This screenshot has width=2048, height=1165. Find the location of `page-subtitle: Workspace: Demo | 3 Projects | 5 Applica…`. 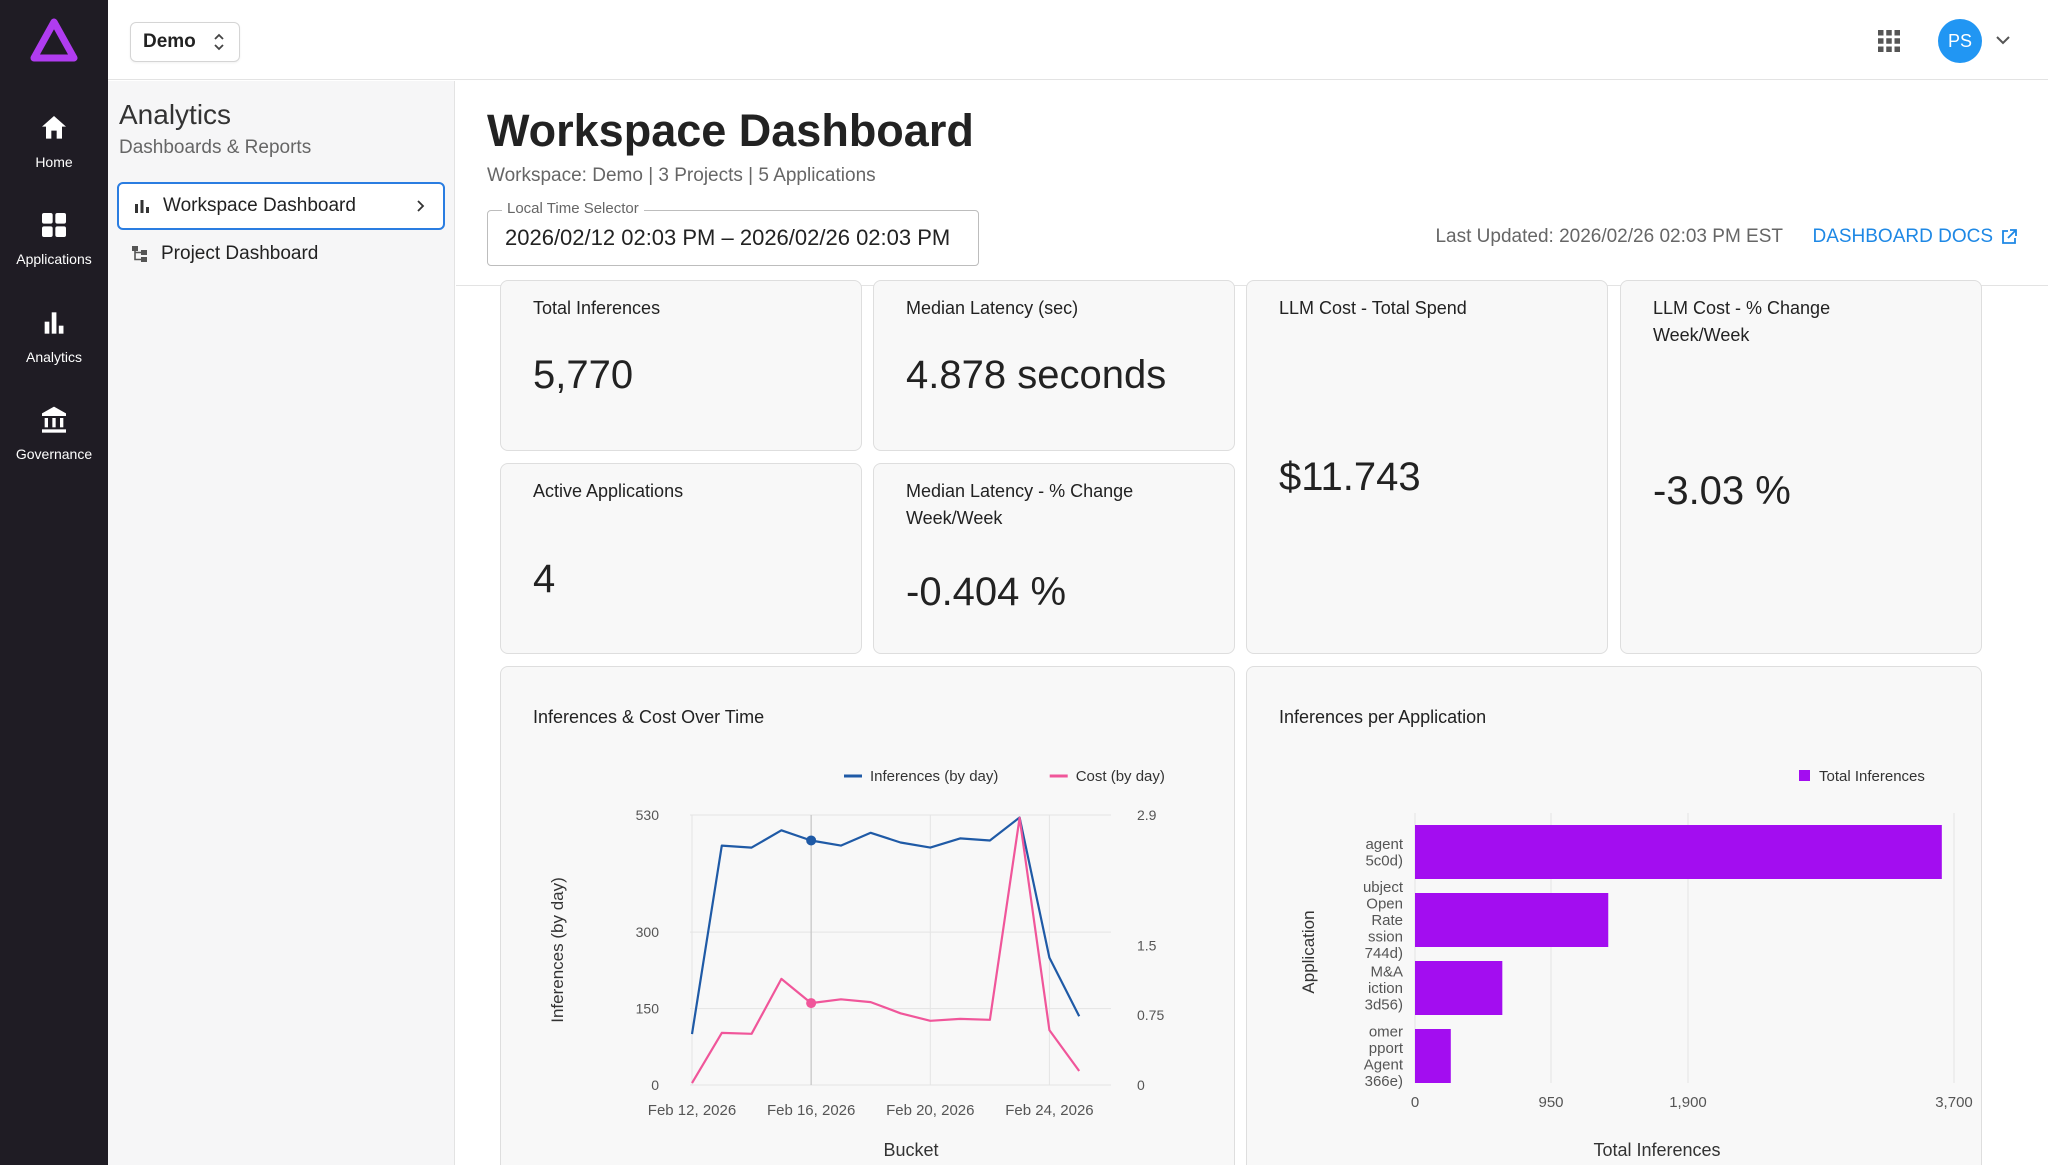

page-subtitle: Workspace: Demo | 3 Projects | 5 Applica… is located at coordinates (681, 175).